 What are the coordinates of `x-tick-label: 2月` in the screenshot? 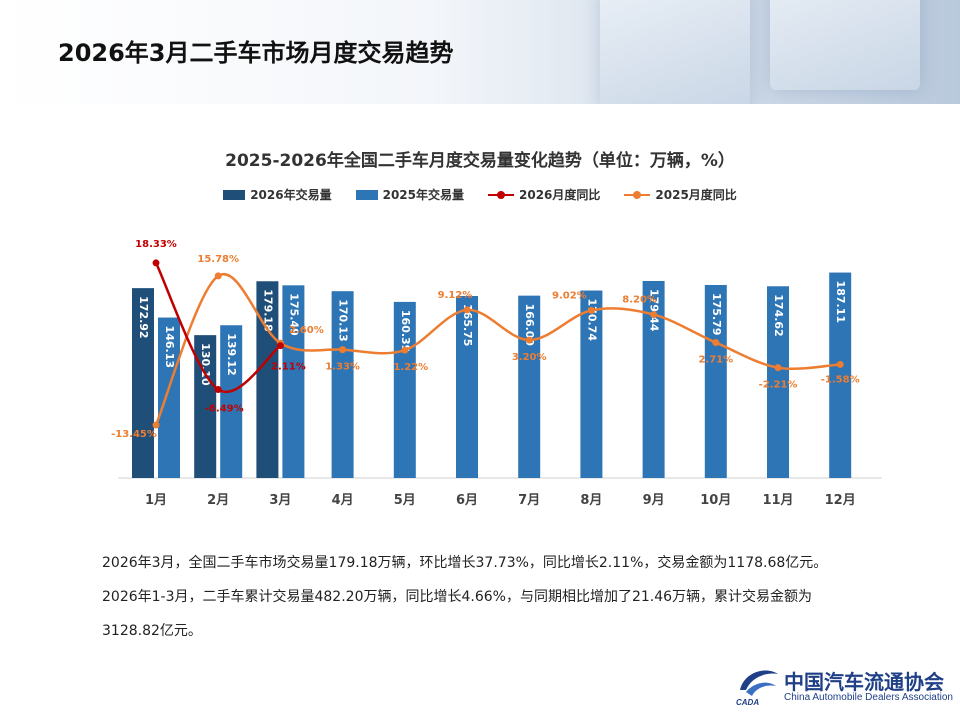 It's located at (218, 500).